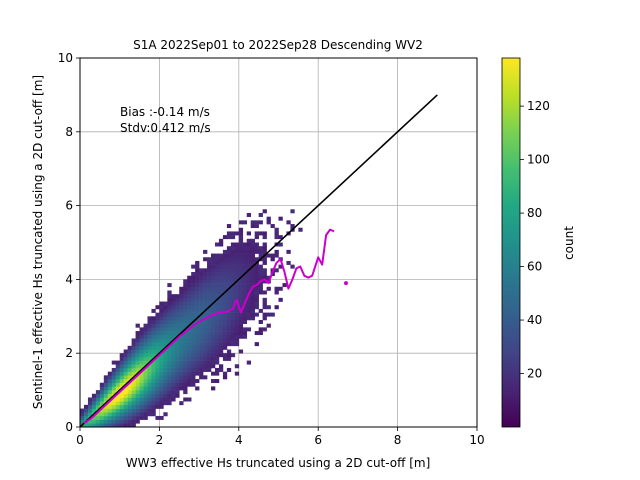 Image resolution: width=640 pixels, height=480 pixels. I want to click on y-tick-label: 10, so click(65, 58).